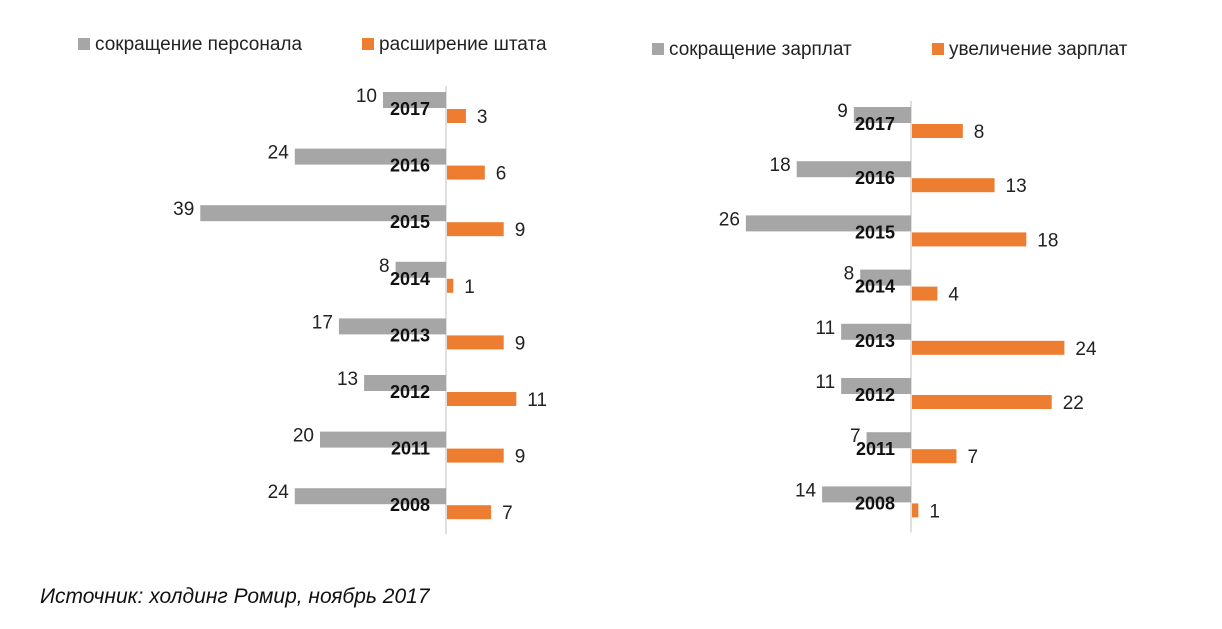 The image size is (1222, 629). I want to click on value-label-staff-increase-2016: 6, so click(501, 174).